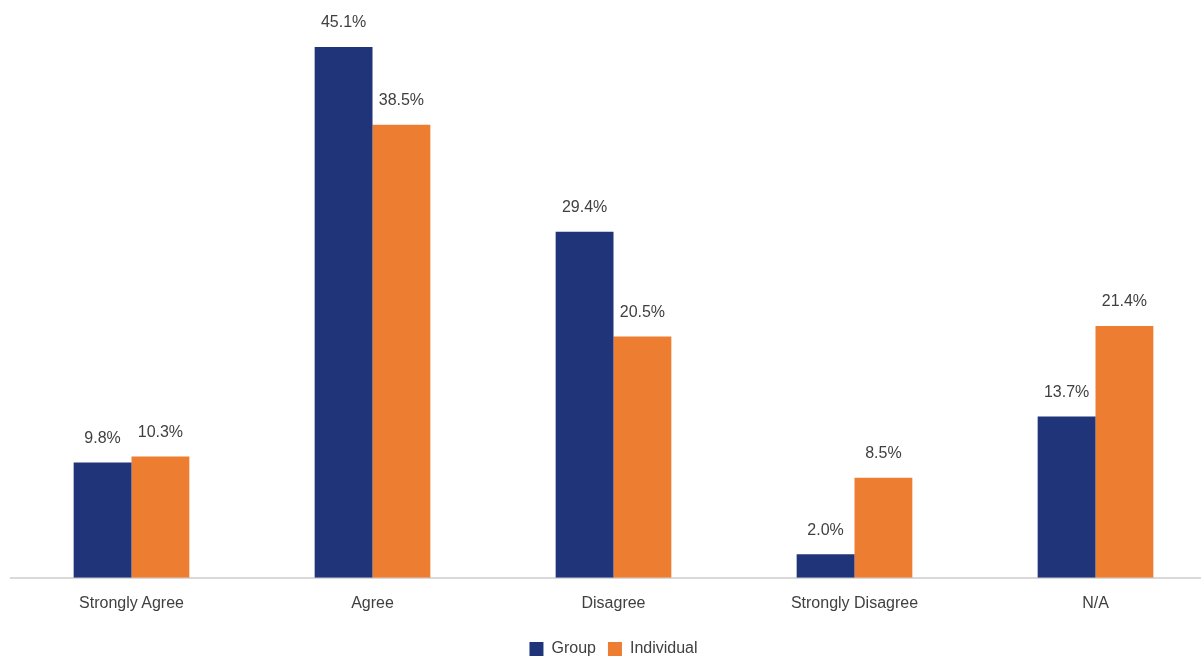 Image resolution: width=1201 pixels, height=656 pixels. Describe the element at coordinates (401, 100) in the screenshot. I see `data-label: 38.5%` at that location.